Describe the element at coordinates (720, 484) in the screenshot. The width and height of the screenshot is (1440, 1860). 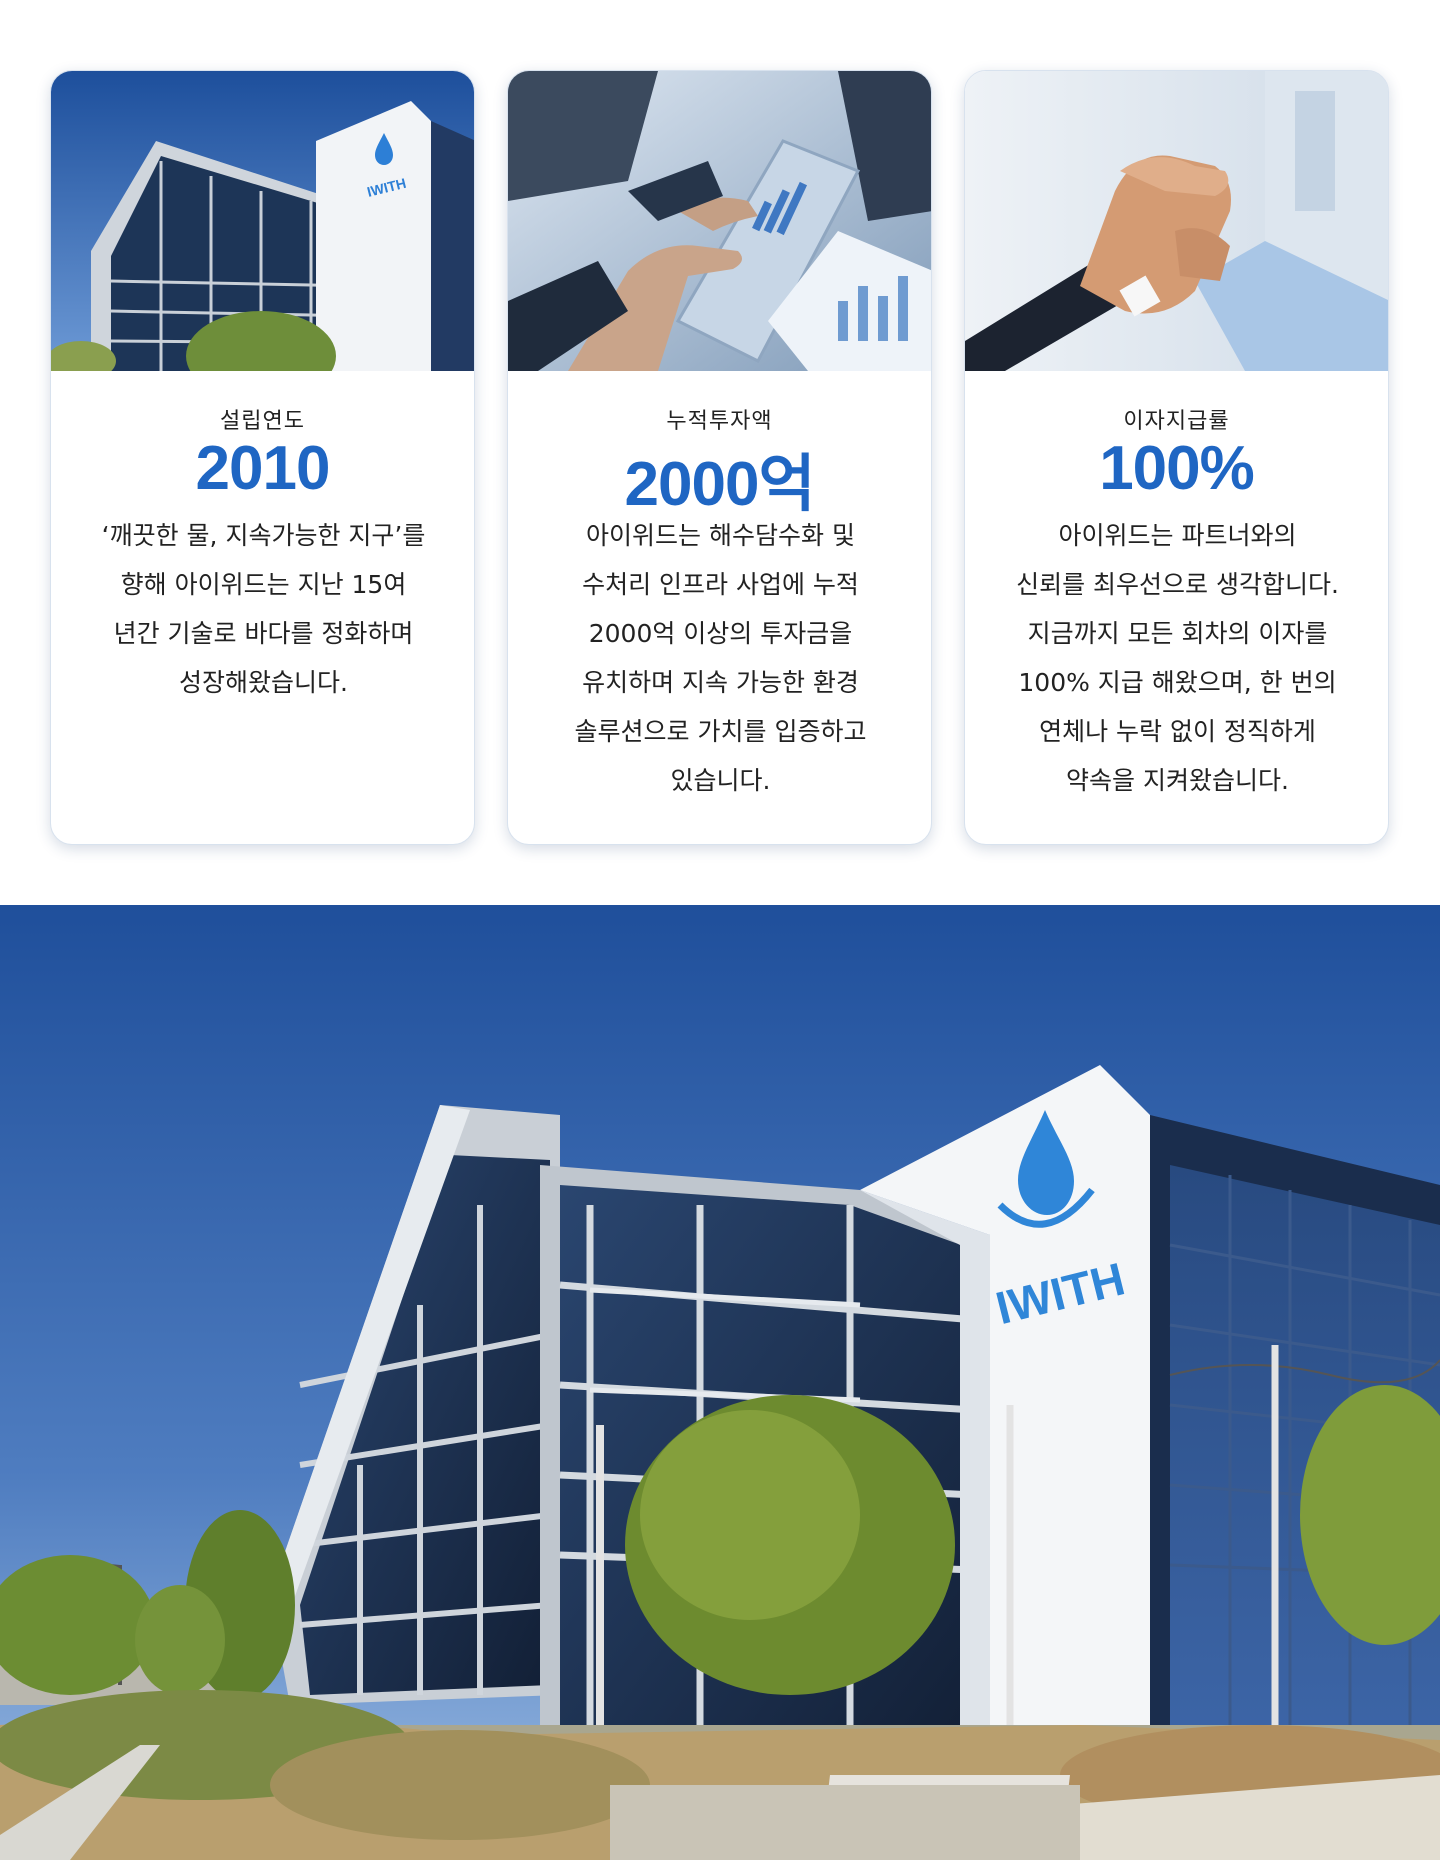
I see `stat-value: 2000억` at that location.